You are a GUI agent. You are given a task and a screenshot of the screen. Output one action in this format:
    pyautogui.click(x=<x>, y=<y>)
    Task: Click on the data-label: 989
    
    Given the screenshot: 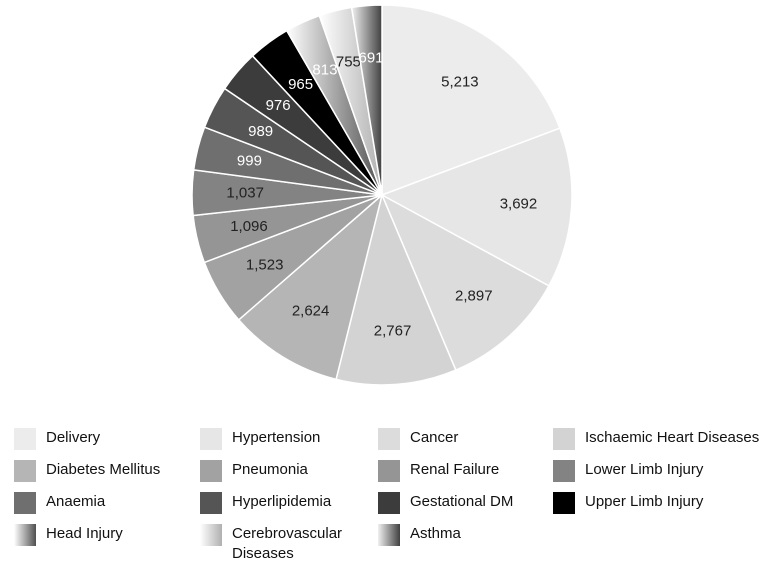 What is the action you would take?
    pyautogui.click(x=260, y=131)
    